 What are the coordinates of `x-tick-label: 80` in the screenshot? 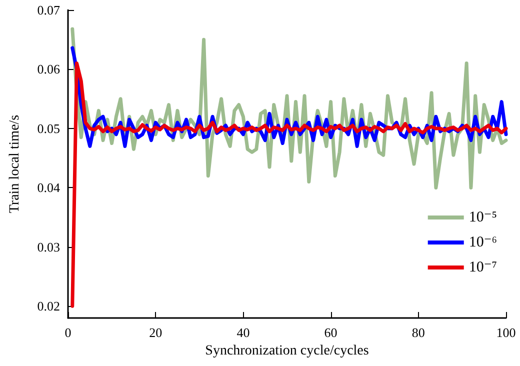 It's located at (418, 332).